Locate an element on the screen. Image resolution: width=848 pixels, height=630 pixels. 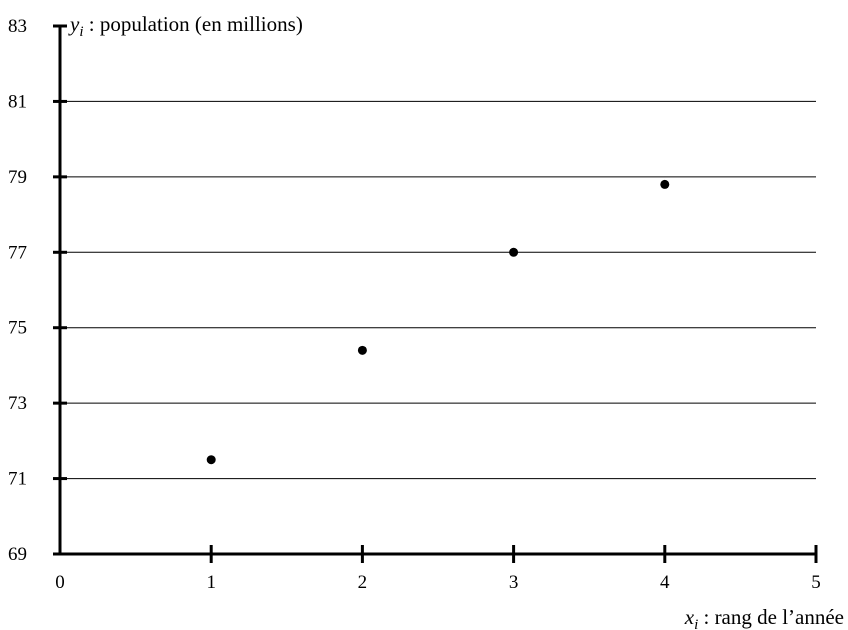
y-axis-title-text: : population (en millions) is located at coordinates (193, 24).